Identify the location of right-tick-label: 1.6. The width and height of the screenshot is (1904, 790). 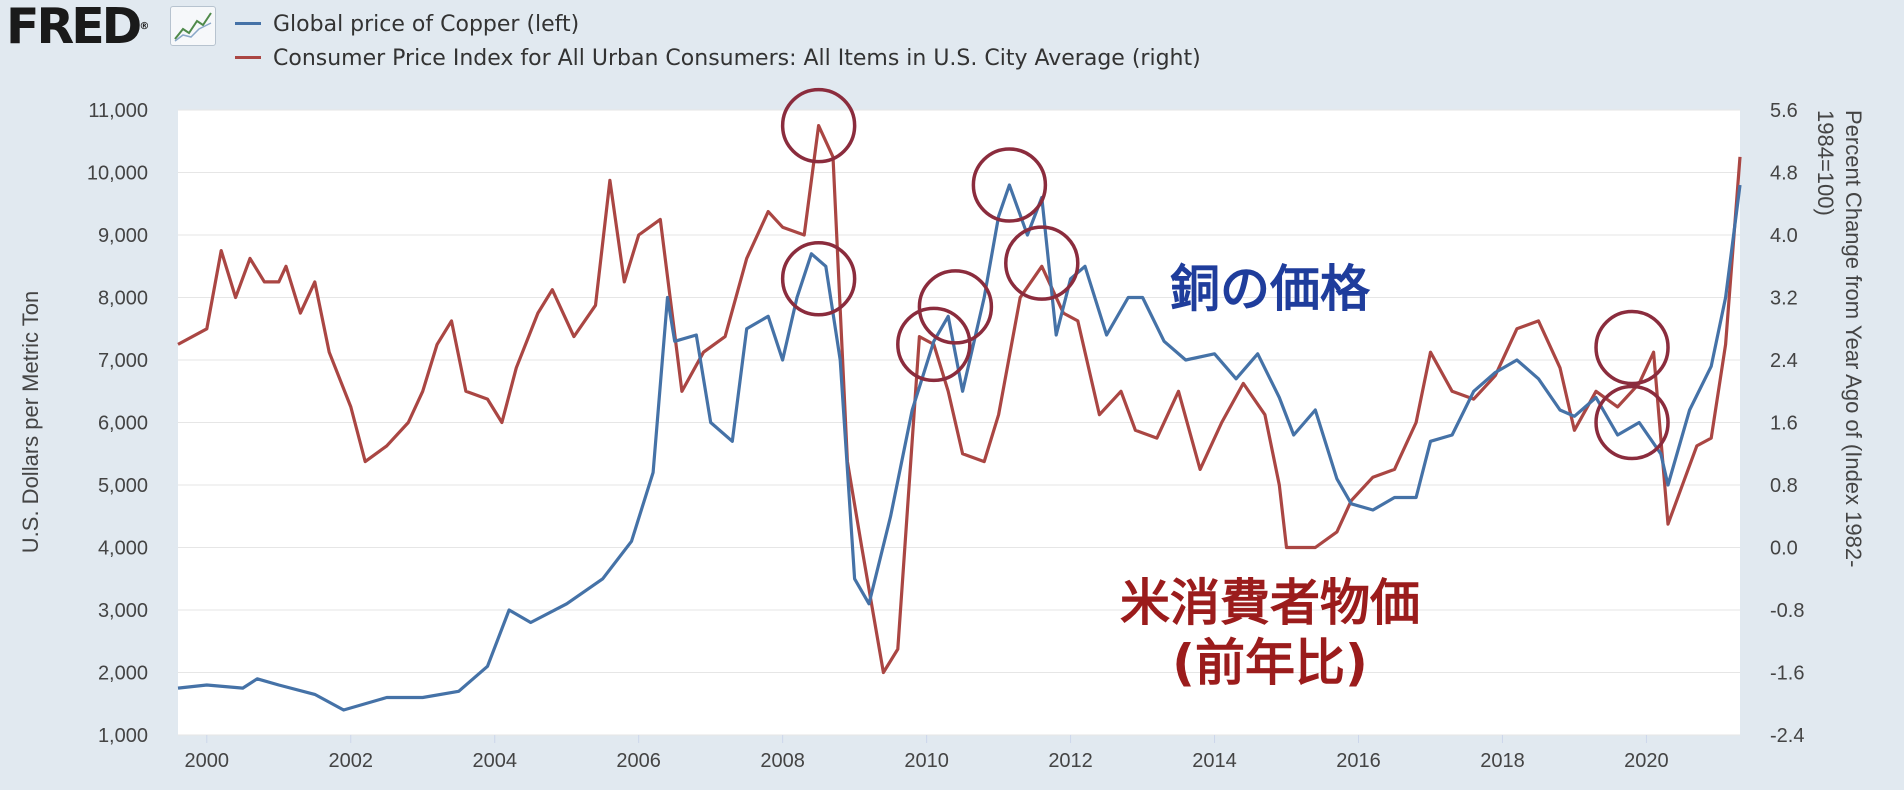
(1784, 424).